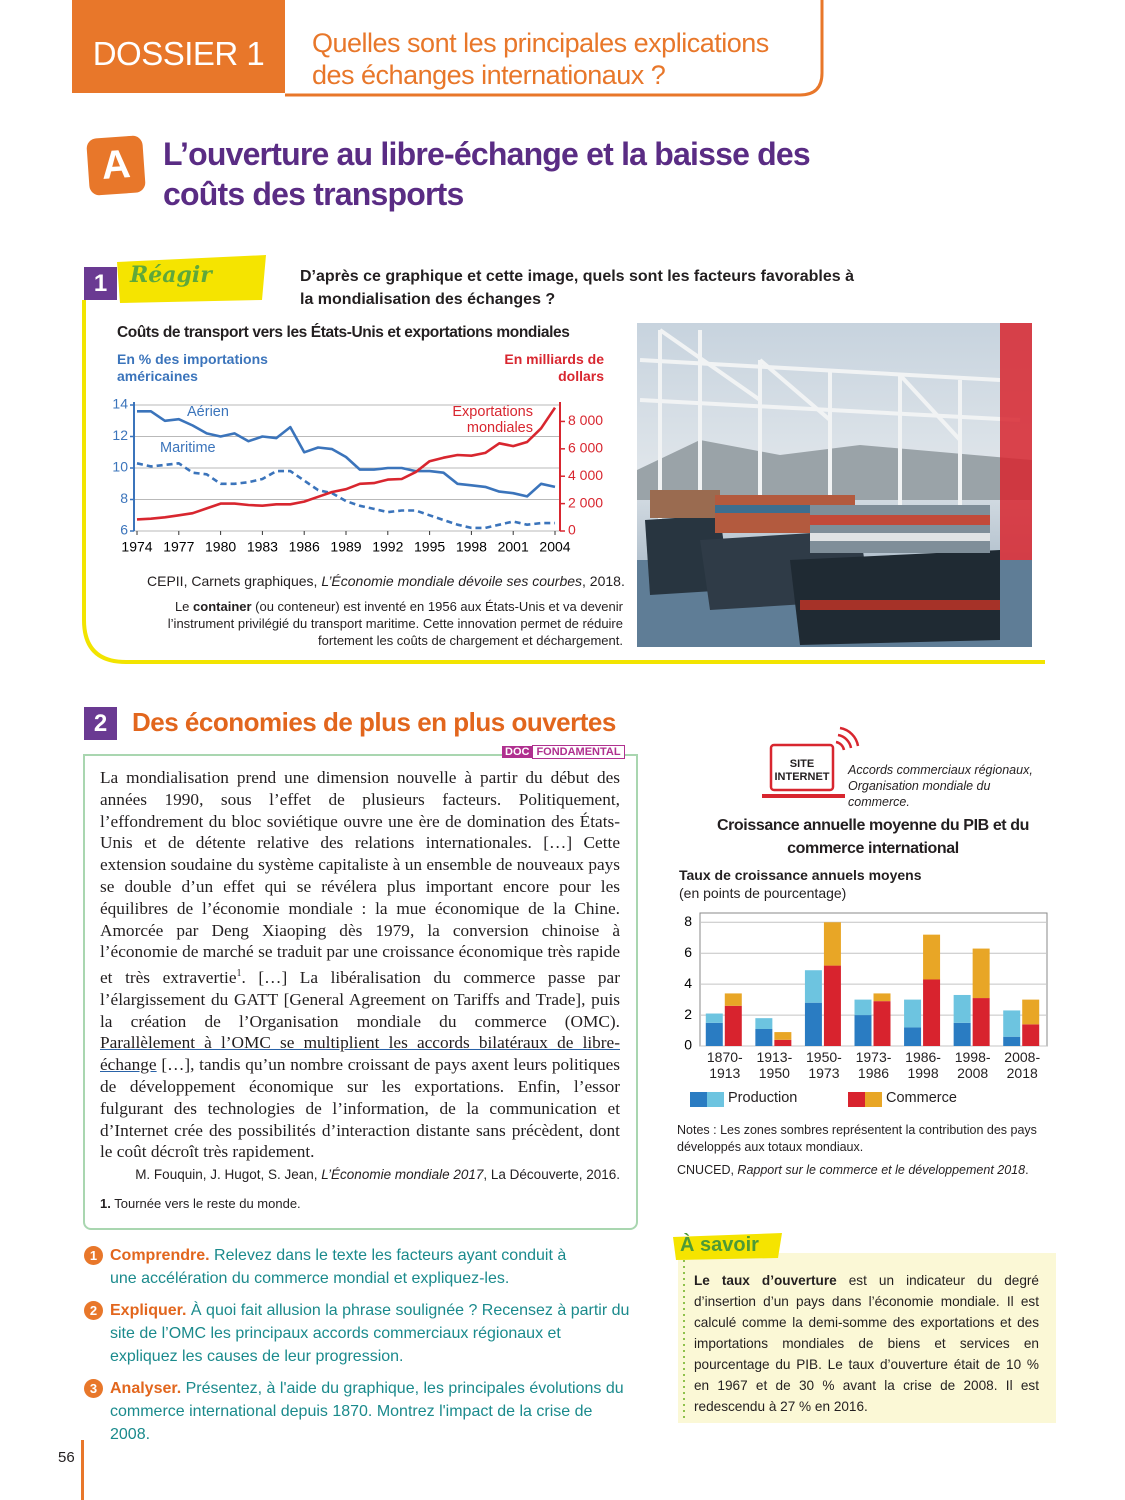 This screenshot has width=1125, height=1500. Describe the element at coordinates (585, 475) in the screenshot. I see `y2-tick-label: 4 000` at that location.